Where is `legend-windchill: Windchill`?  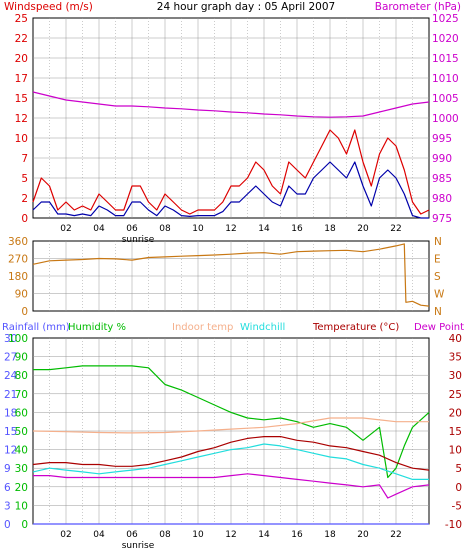
legend-windchill: Windchill is located at coordinates (262, 327).